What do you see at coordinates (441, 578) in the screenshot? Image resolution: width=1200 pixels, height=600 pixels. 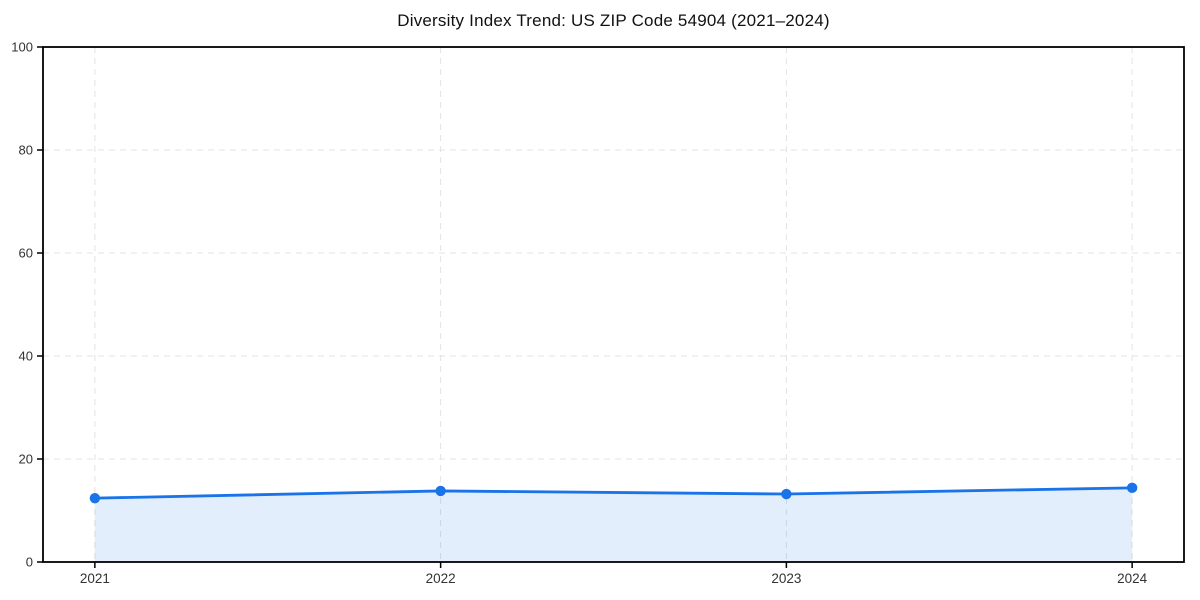 I see `x-axis-tick-label: 2022` at bounding box center [441, 578].